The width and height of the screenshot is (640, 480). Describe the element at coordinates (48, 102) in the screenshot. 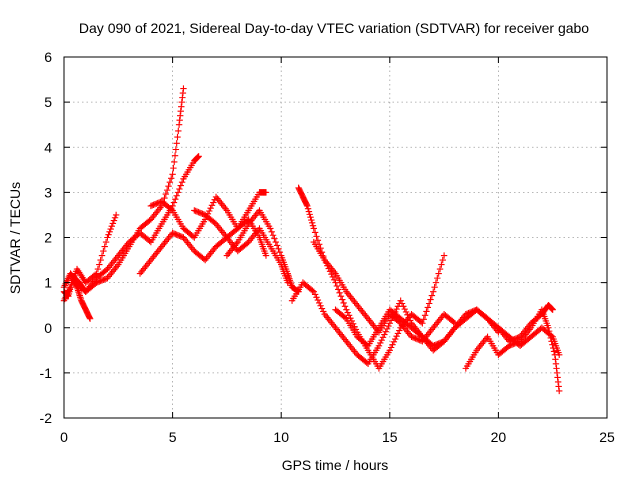

I see `y-tick-label: 5` at that location.